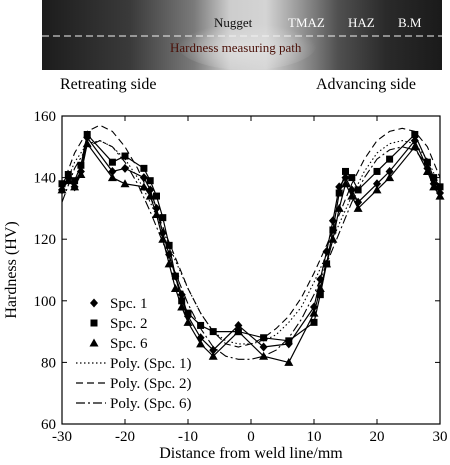 The image size is (450, 465). What do you see at coordinates (129, 304) in the screenshot?
I see `legend-label: Spc. 1` at bounding box center [129, 304].